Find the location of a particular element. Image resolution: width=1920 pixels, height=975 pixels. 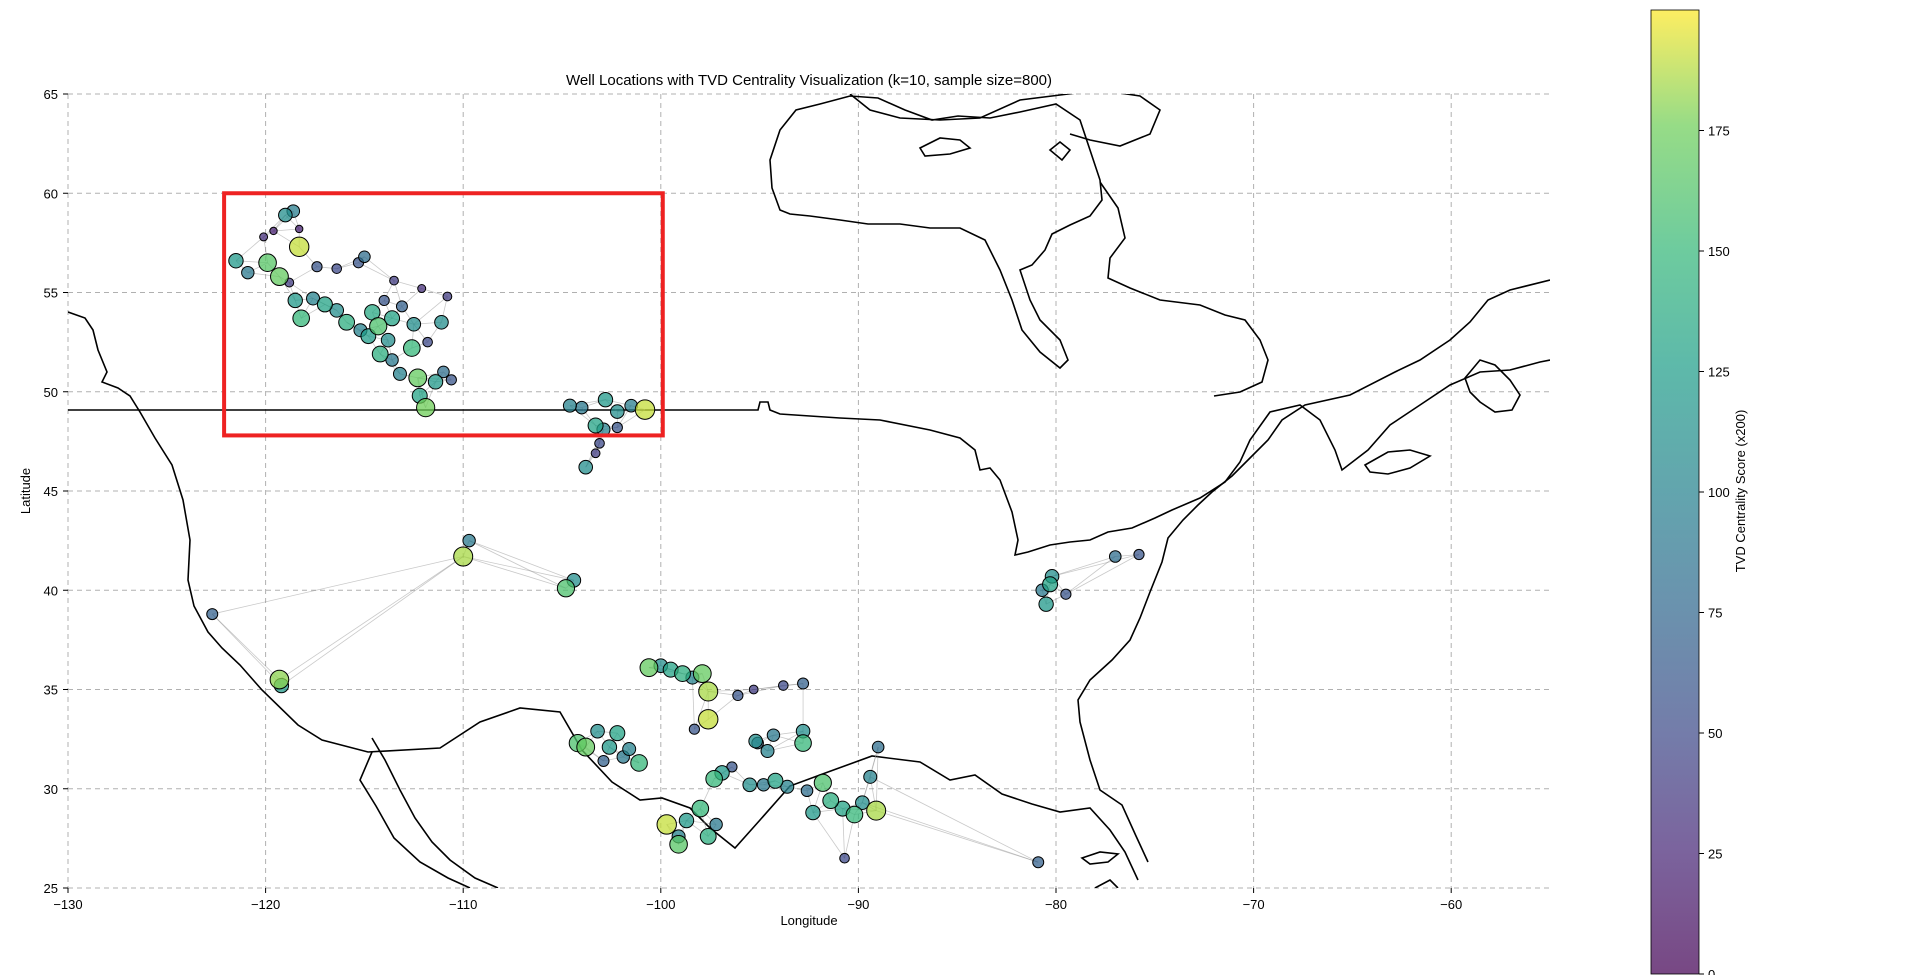

arctic-islands is located at coordinates (995, 149).